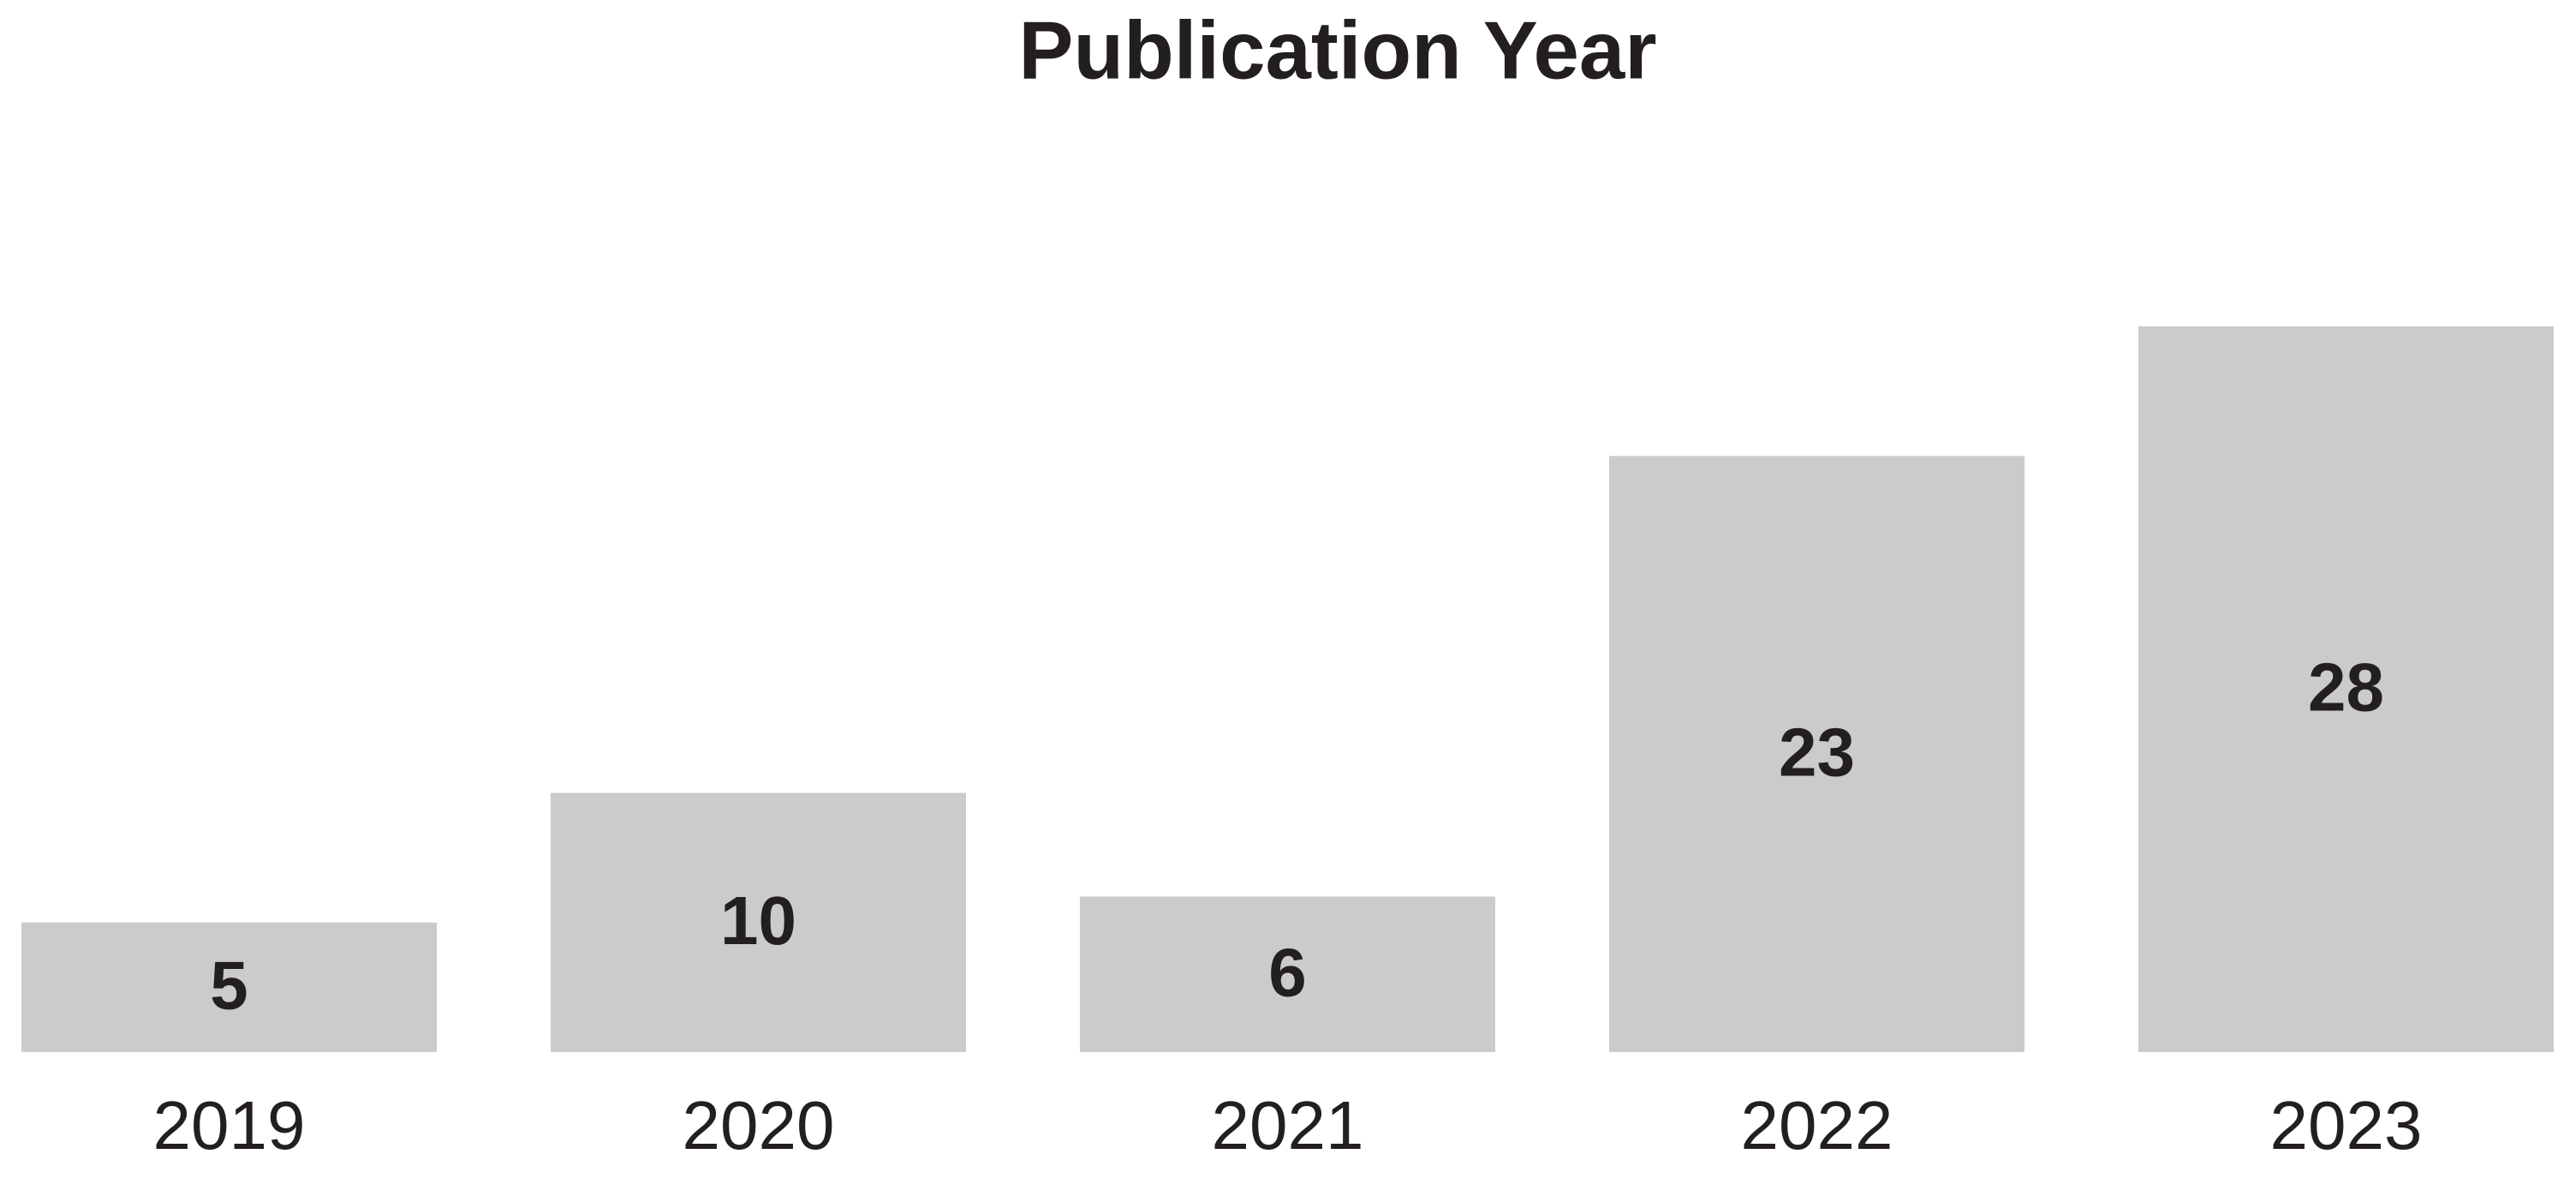 This screenshot has width=2576, height=1178. Describe the element at coordinates (1337, 50) in the screenshot. I see `chart-title: Publication Year` at that location.